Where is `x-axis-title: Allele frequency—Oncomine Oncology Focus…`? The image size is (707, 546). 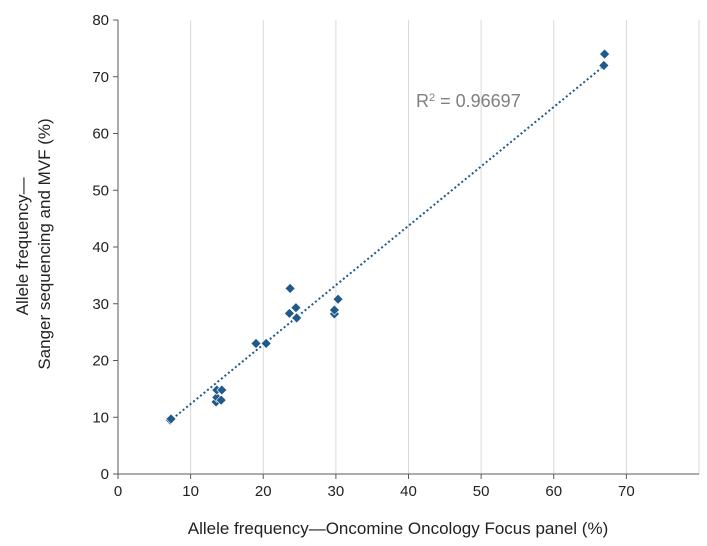
x-axis-title: Allele frequency—Oncomine Oncology Focus… is located at coordinates (398, 528).